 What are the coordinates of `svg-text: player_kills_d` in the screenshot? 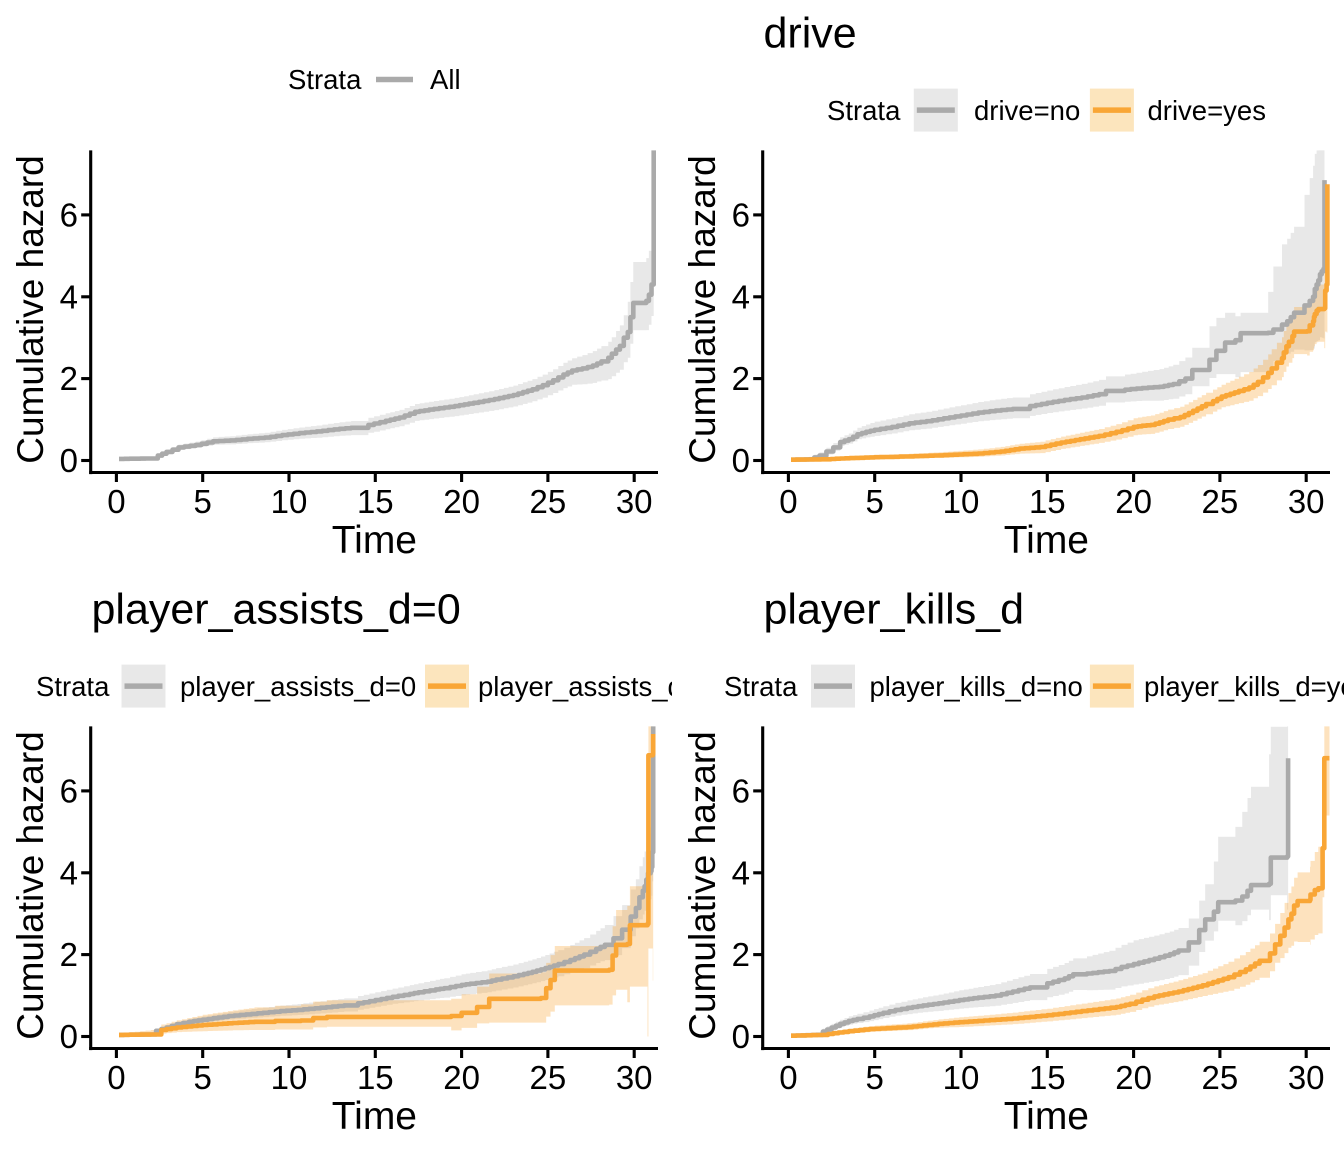 It's located at (894, 610).